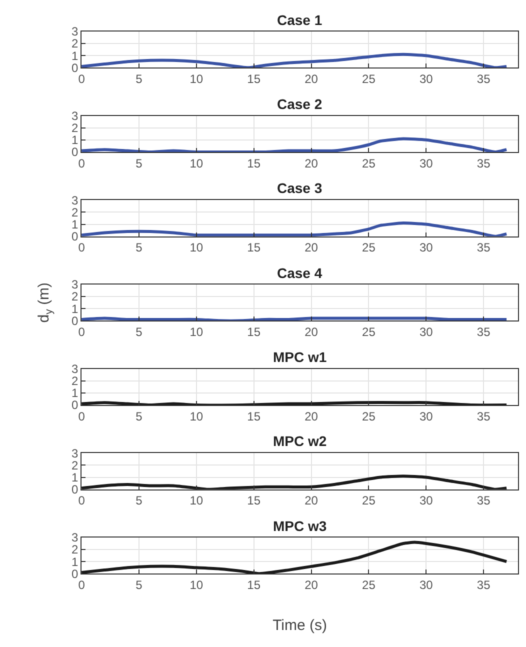 The image size is (526, 647). I want to click on x-axis-title: Time (s), so click(300, 625).